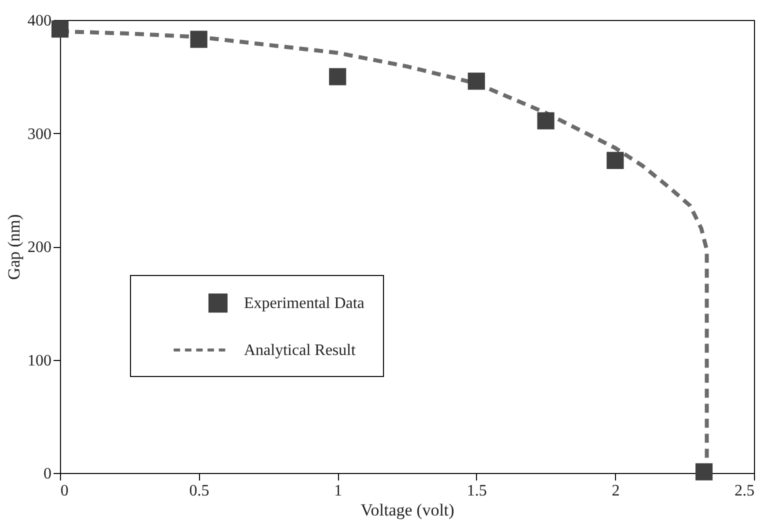 This screenshot has height=523, width=767. I want to click on legend-label: Analytical Result, so click(300, 350).